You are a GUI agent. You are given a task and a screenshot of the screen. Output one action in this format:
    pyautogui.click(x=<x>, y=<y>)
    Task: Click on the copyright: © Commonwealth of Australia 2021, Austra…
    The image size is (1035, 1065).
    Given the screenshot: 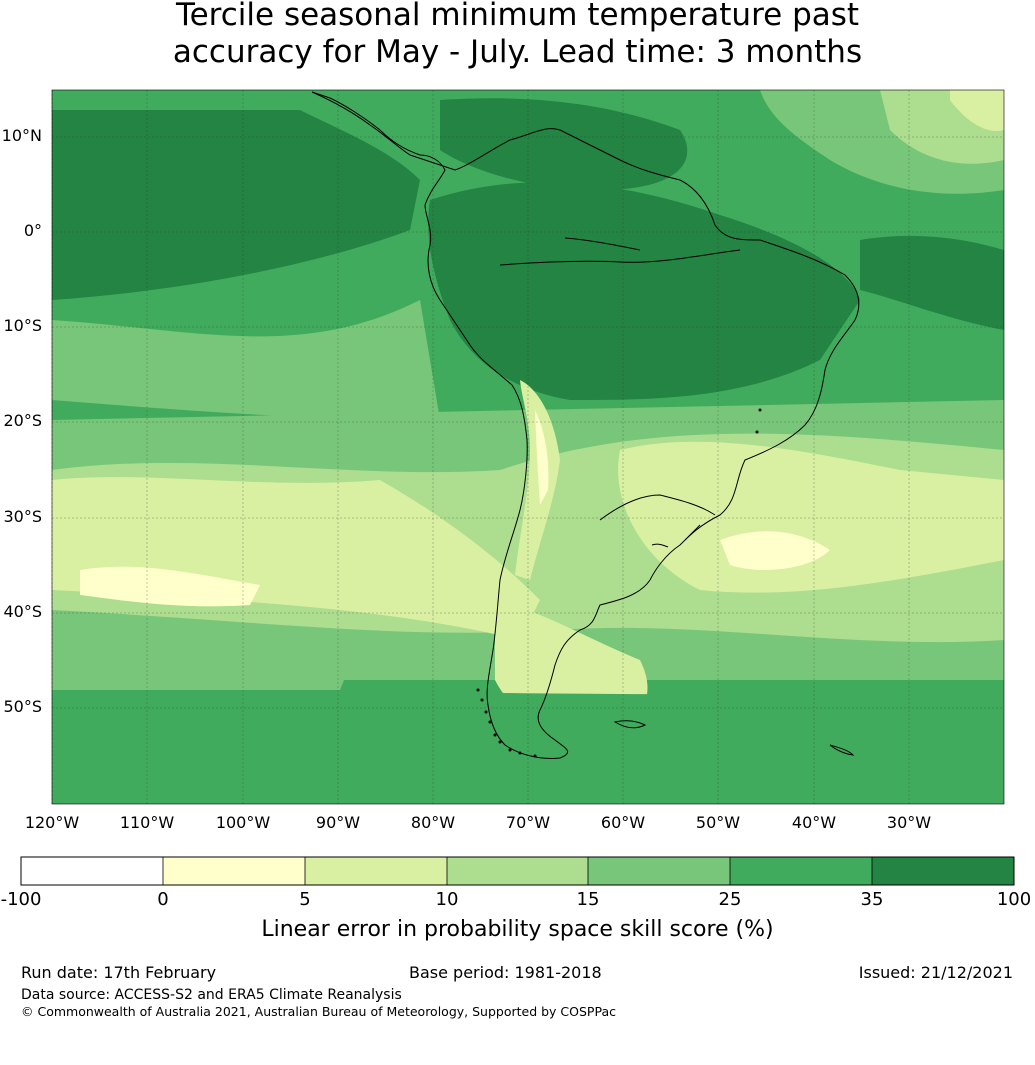 What is the action you would take?
    pyautogui.click(x=318, y=1011)
    